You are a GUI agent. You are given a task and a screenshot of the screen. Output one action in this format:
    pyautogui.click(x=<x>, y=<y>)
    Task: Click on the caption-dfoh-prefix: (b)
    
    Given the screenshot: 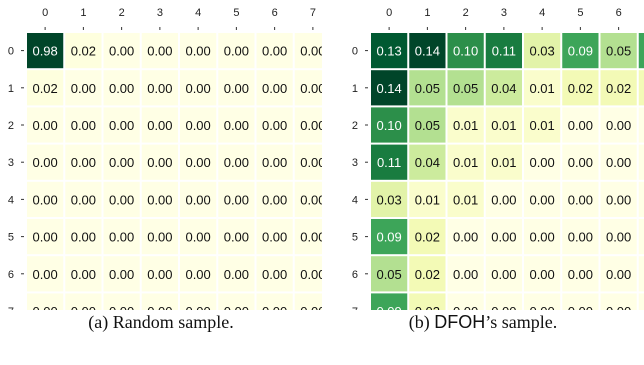 What is the action you would take?
    pyautogui.click(x=421, y=322)
    